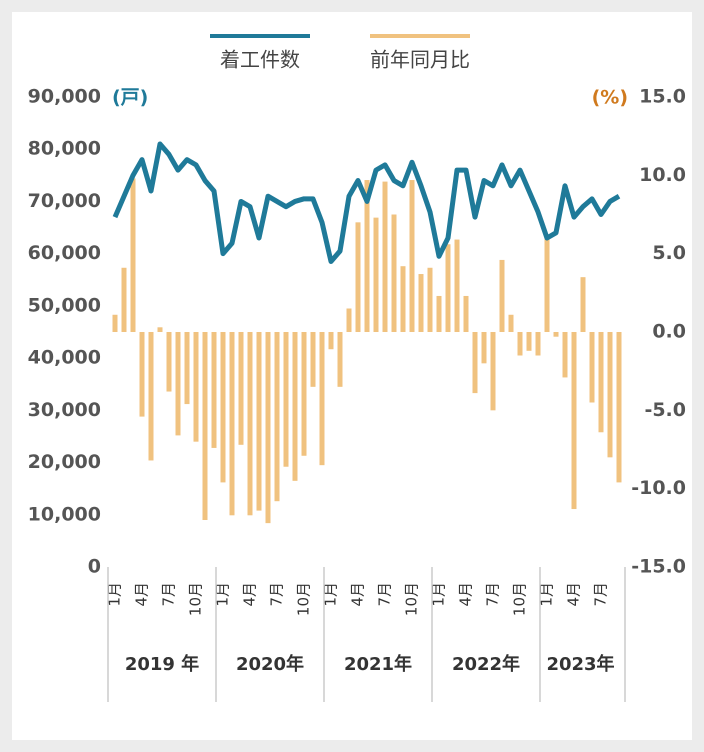  I want to click on y-tick-label: 30,000, so click(64, 410).